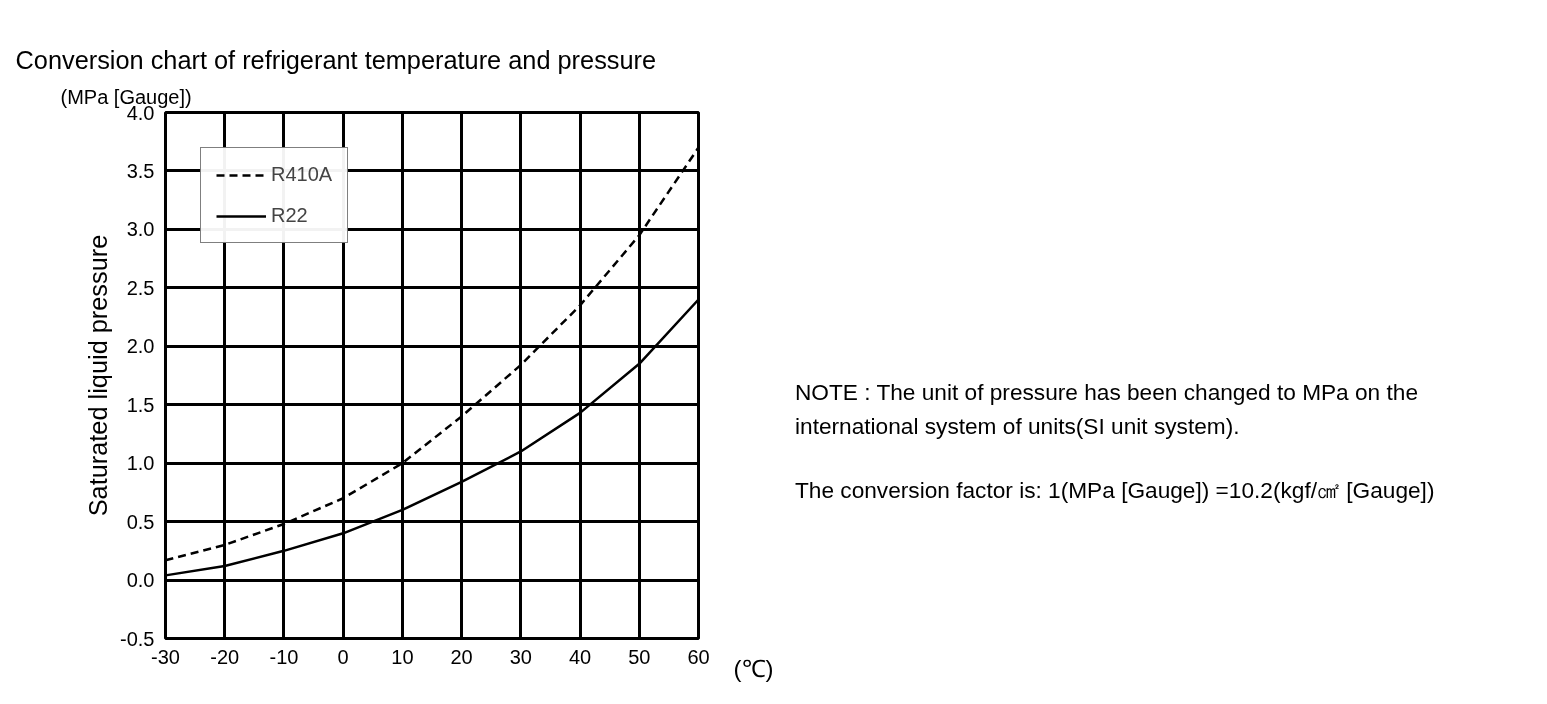 This screenshot has width=1547, height=704. I want to click on chart-title: Conversion chart of refrigerant temperature and pressure, so click(336, 59).